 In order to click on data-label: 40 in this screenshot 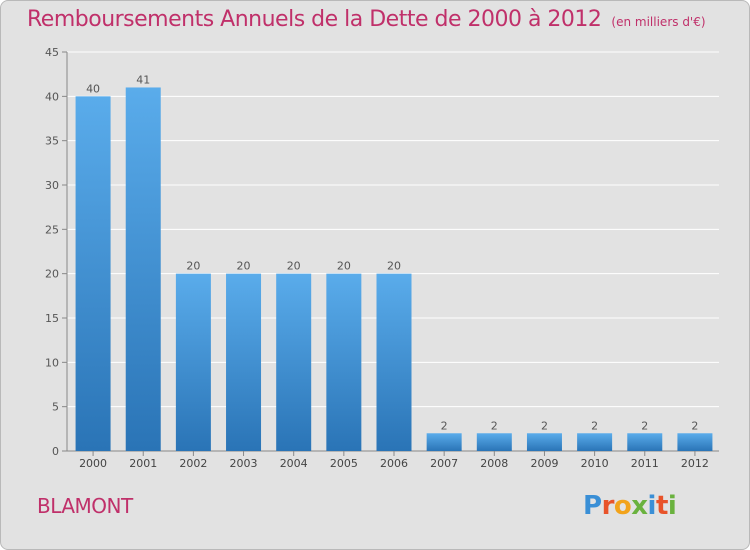, I will do `click(93, 88)`.